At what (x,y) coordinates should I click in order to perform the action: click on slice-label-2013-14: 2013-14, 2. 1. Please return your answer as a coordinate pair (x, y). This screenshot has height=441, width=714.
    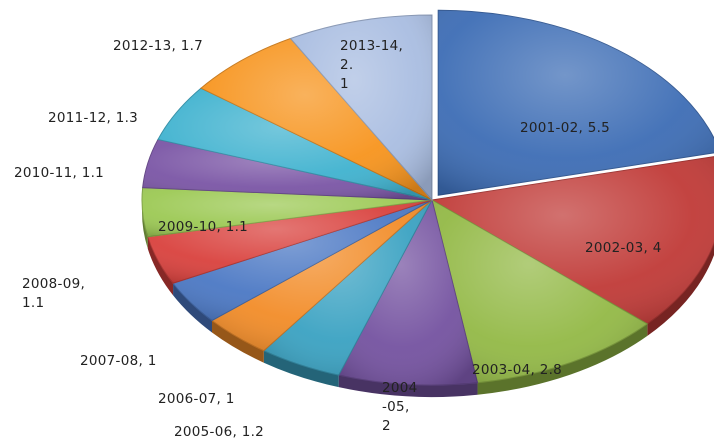
    Looking at the image, I should click on (371, 65).